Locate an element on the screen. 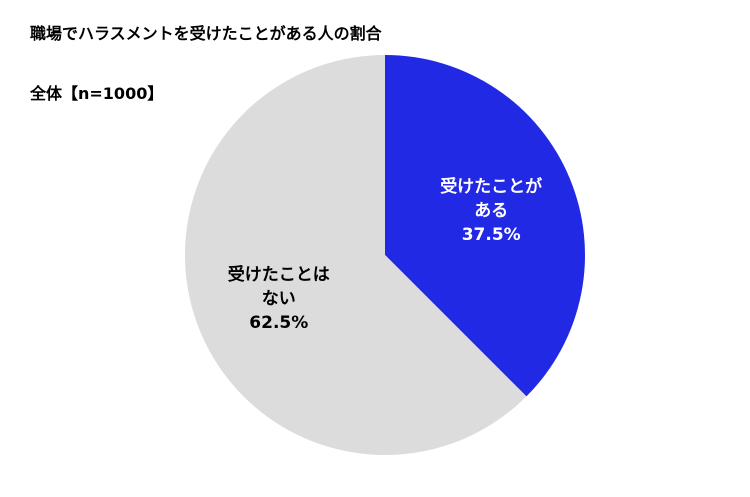 This screenshot has width=750, height=497. slice-label-1: ない is located at coordinates (279, 299).